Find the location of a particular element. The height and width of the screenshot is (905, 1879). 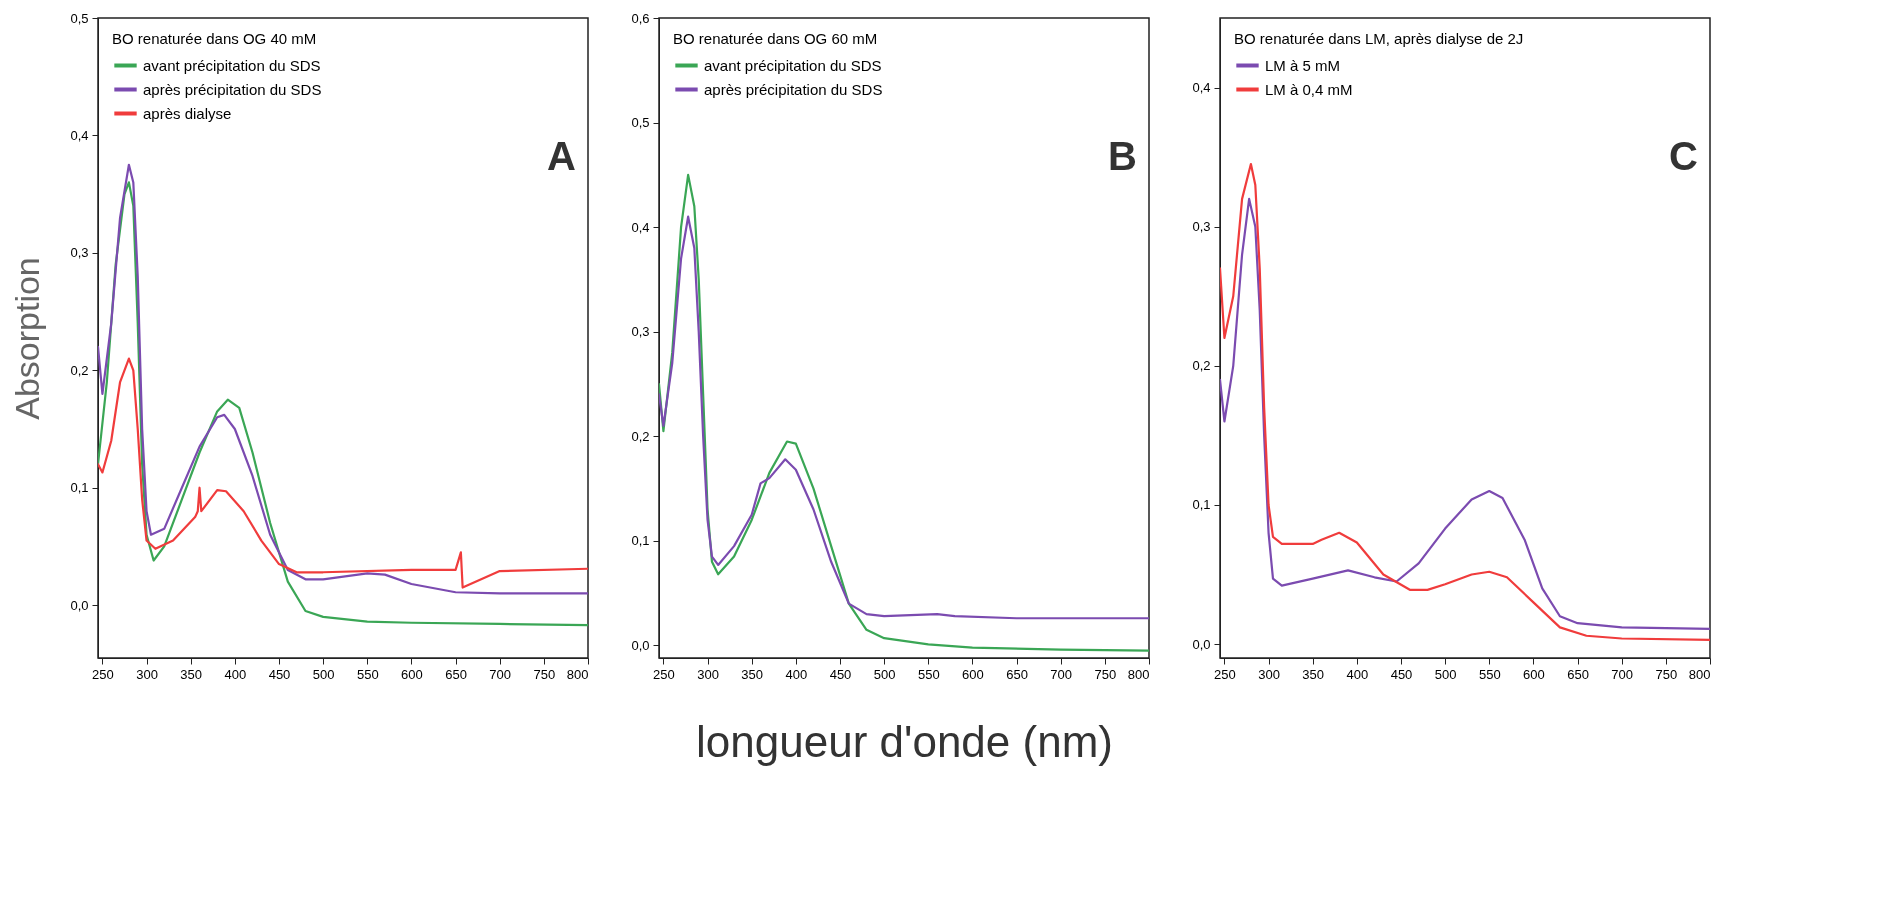

legend-title: BO renaturée dans OG 40 mM is located at coordinates (214, 38).